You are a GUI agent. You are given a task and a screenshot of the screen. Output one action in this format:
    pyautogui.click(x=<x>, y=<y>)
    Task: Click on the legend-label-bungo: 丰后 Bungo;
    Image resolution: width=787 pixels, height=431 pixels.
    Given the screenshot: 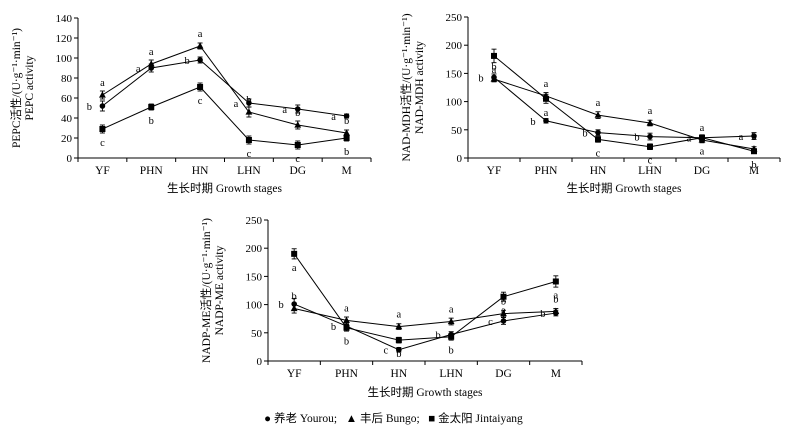 What is the action you would take?
    pyautogui.click(x=389, y=419)
    